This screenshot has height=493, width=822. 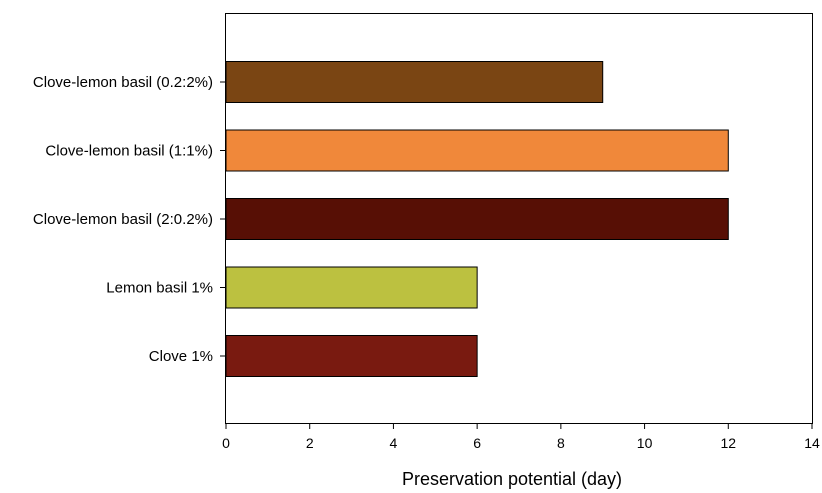 I want to click on category-label: Clove-lemon basil (0.2:2%), so click(x=123, y=82).